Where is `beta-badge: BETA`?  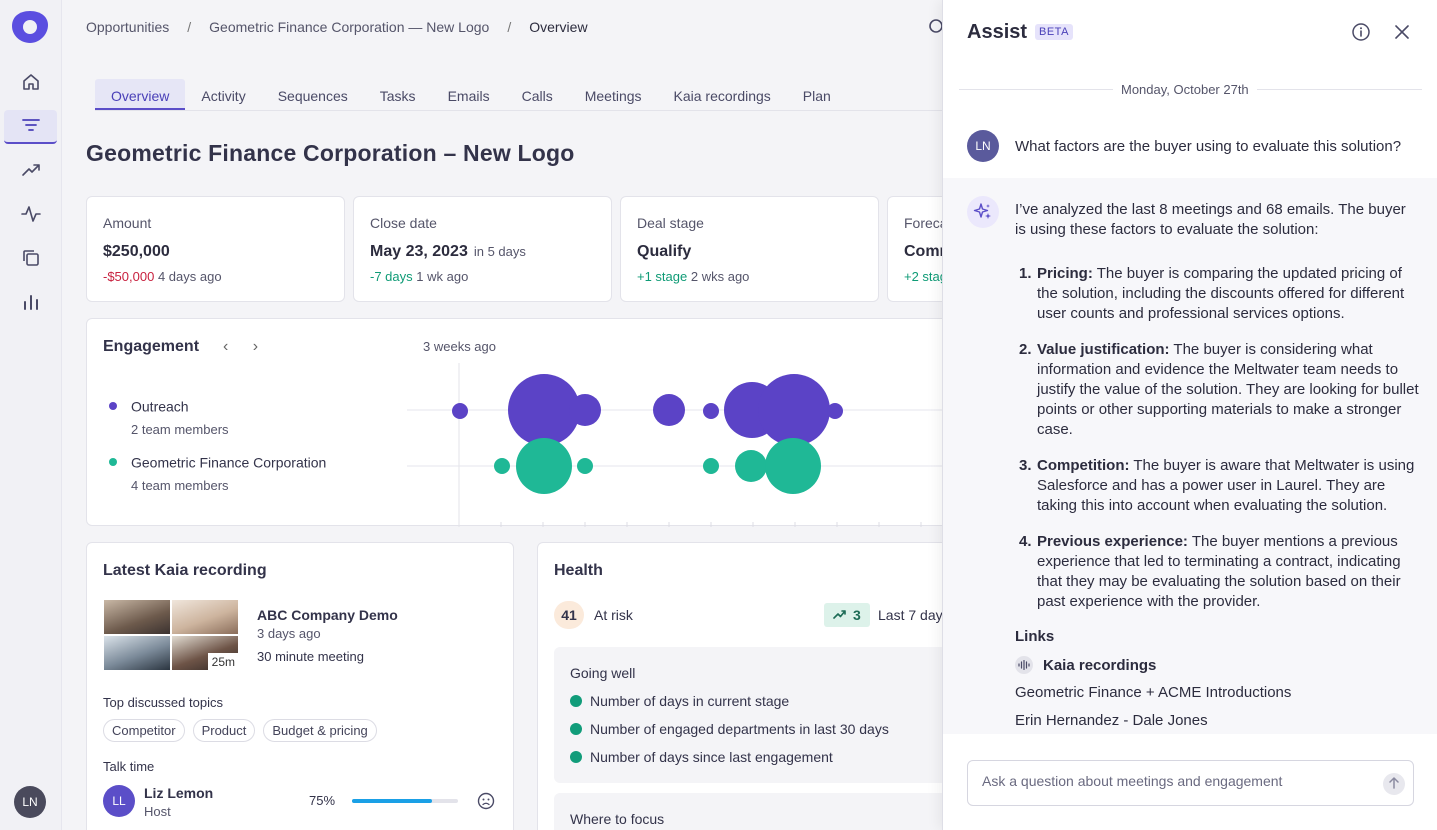
beta-badge: BETA is located at coordinates (1054, 32).